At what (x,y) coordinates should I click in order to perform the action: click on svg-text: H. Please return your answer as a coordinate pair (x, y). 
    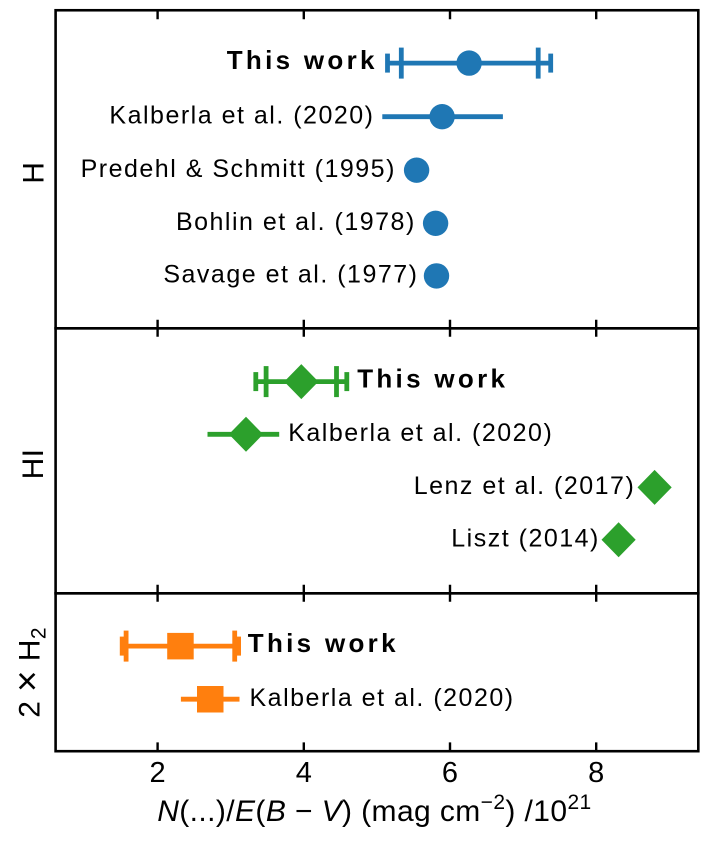
    Looking at the image, I should click on (34, 173).